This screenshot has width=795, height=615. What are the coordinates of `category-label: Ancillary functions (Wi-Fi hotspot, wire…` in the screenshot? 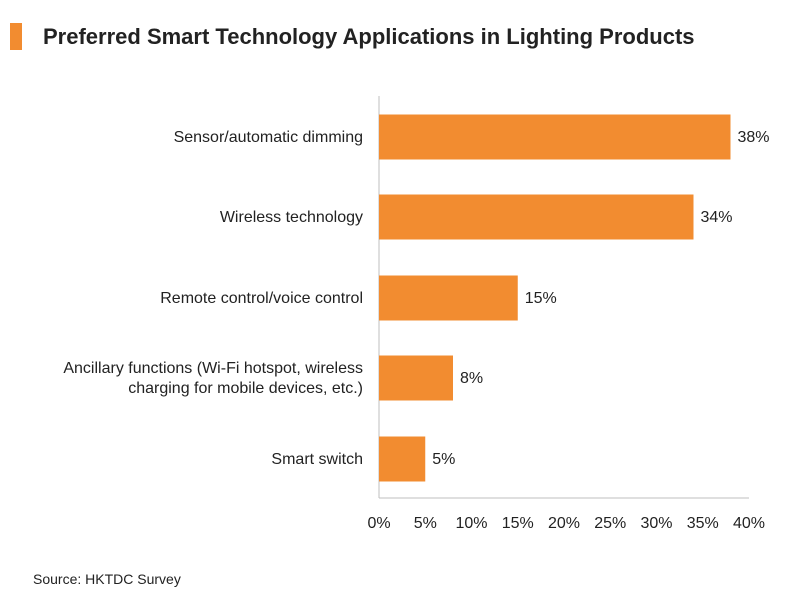 It's located at (213, 378).